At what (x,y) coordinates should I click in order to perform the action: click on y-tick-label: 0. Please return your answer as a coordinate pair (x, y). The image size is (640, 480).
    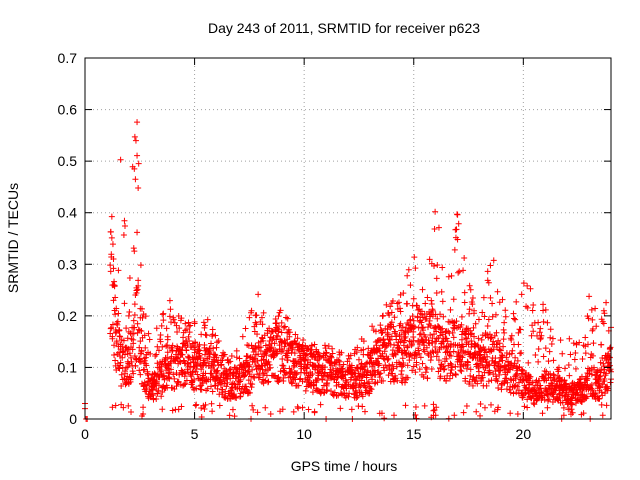
    Looking at the image, I should click on (73, 419).